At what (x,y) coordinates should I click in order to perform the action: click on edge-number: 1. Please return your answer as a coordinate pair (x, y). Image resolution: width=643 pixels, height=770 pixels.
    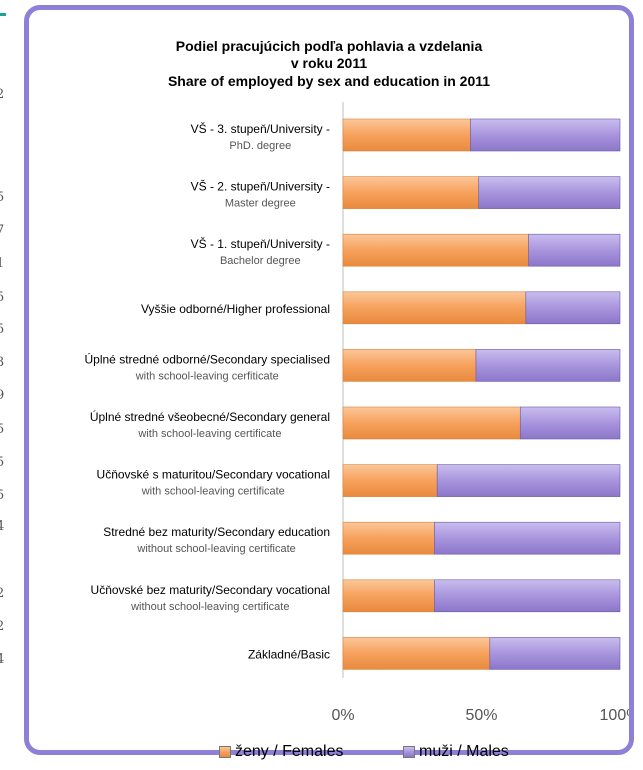
    Looking at the image, I should click on (2, 263).